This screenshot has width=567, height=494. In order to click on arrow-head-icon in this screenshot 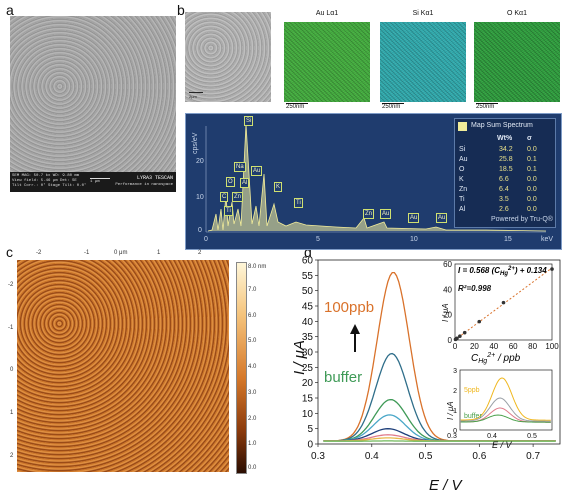, I will do `click(355, 329)`.